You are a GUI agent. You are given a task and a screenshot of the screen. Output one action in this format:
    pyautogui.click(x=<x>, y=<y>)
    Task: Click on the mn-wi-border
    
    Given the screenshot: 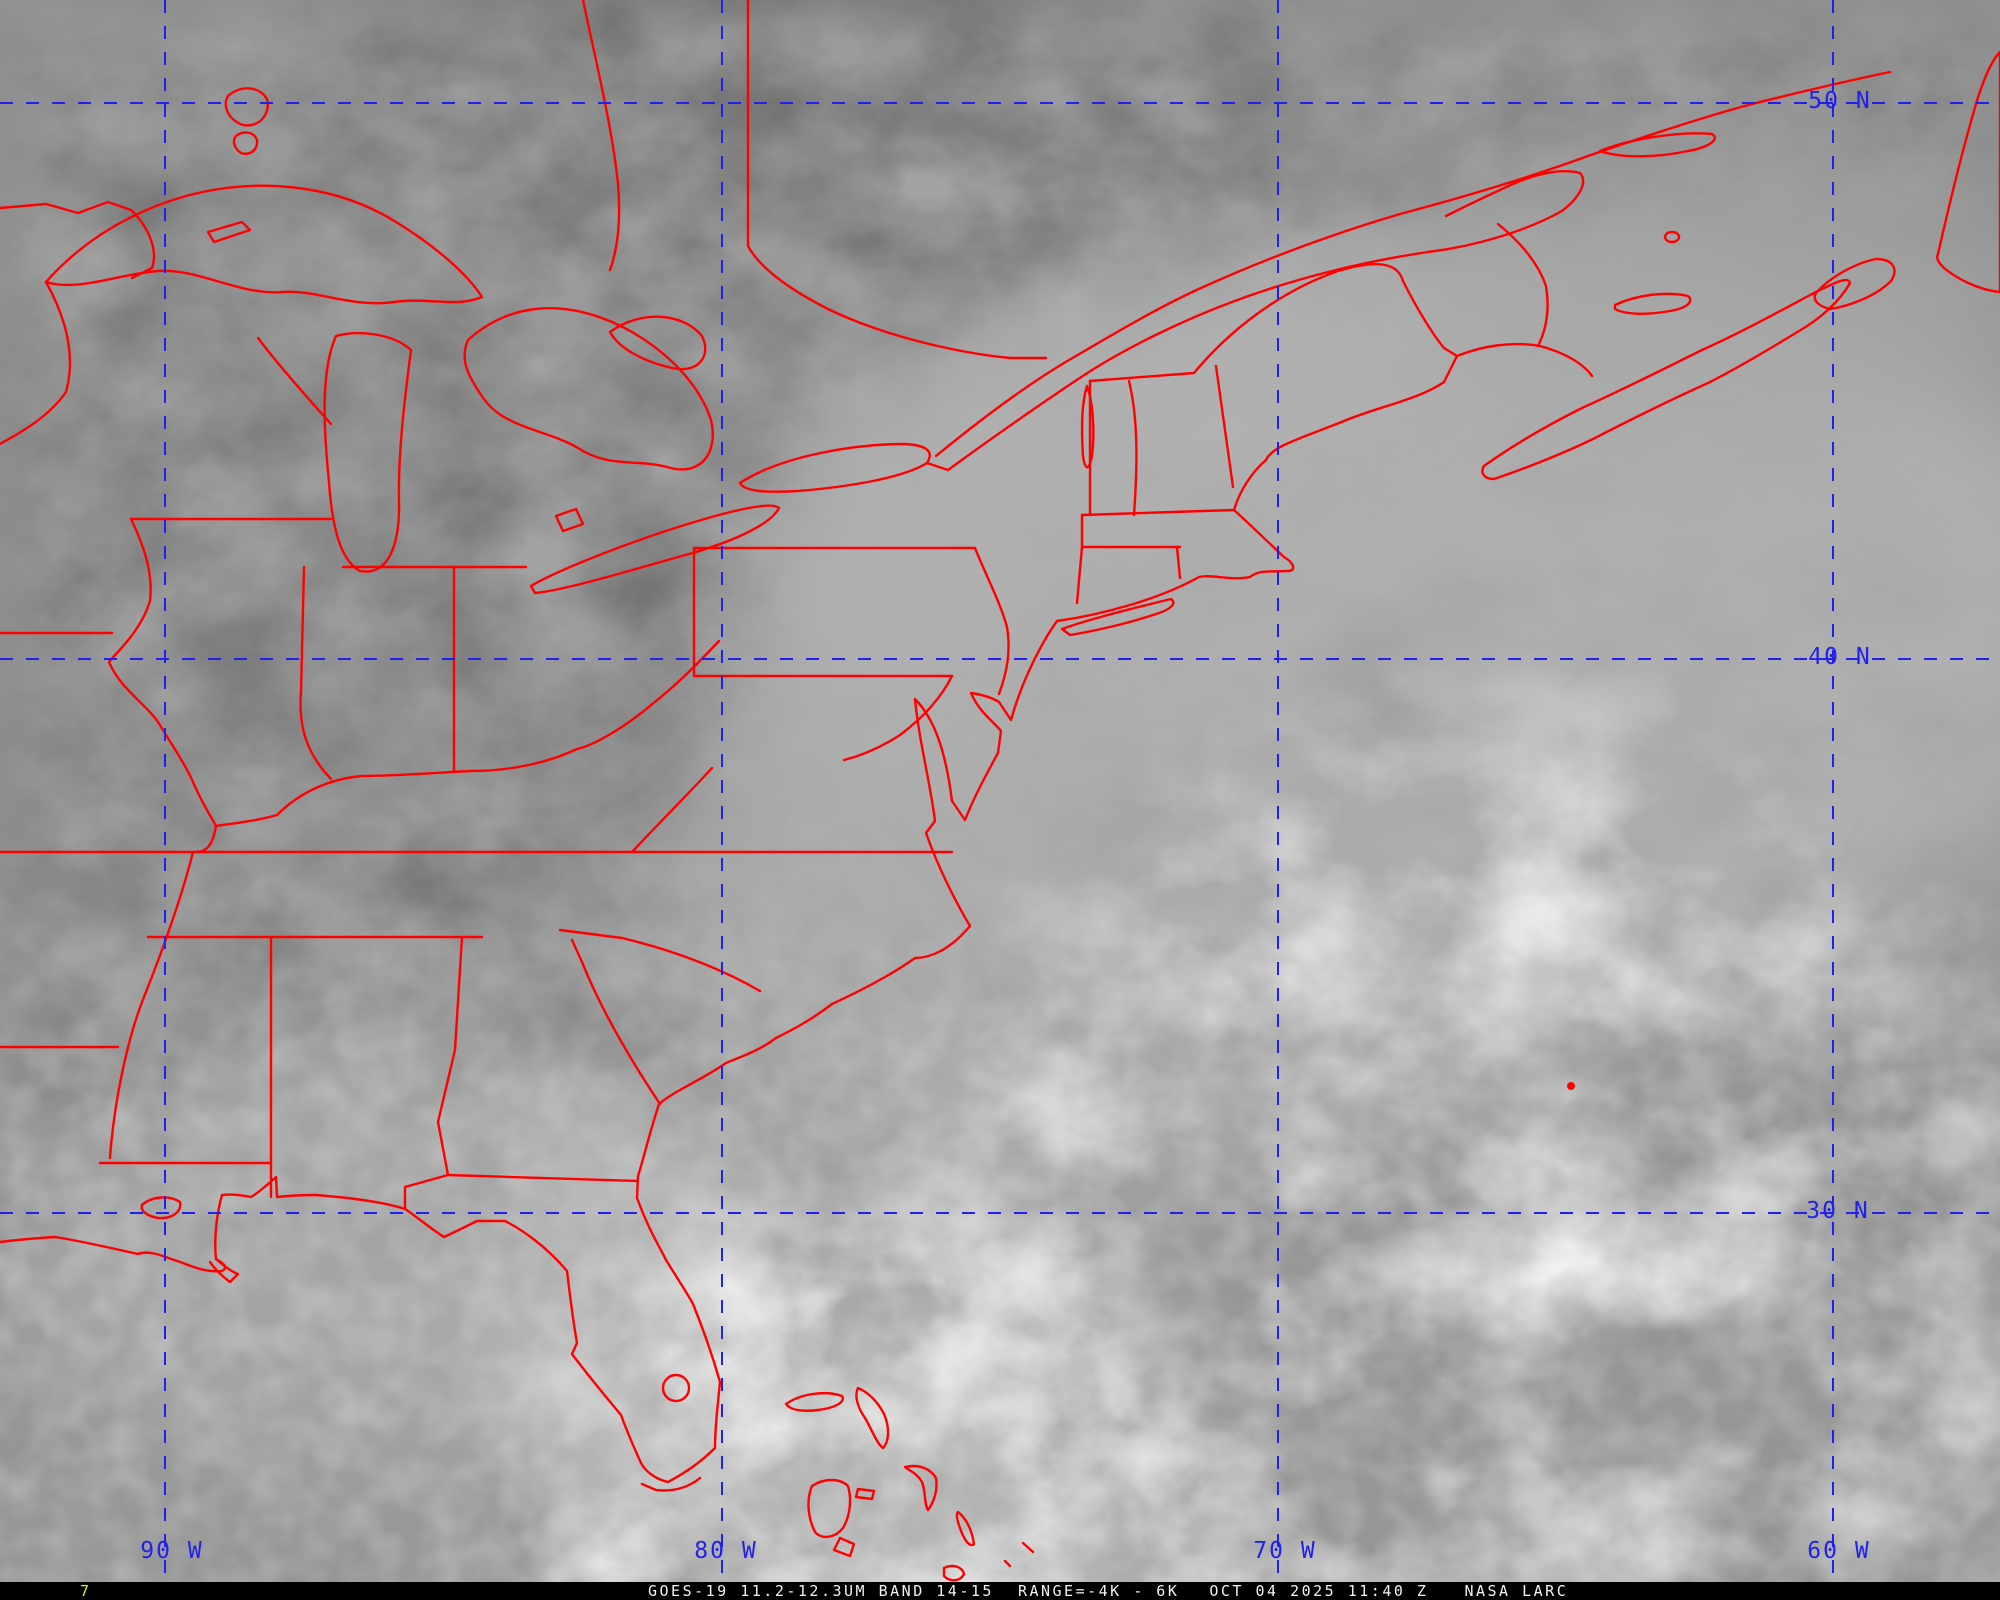 What is the action you would take?
    pyautogui.click(x=36, y=363)
    